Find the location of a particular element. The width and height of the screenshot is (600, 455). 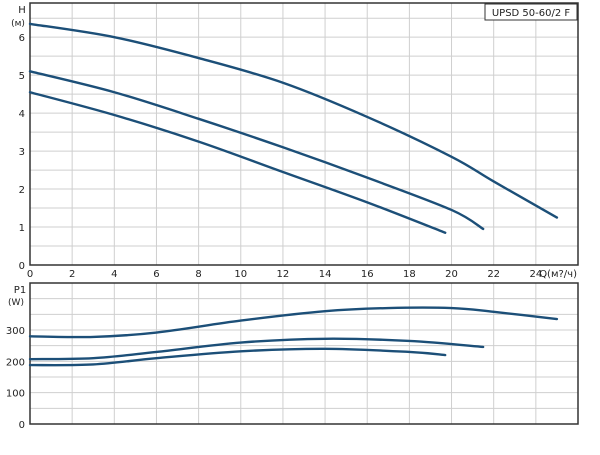

flow-xtick-label: 22 is located at coordinates (493, 274).